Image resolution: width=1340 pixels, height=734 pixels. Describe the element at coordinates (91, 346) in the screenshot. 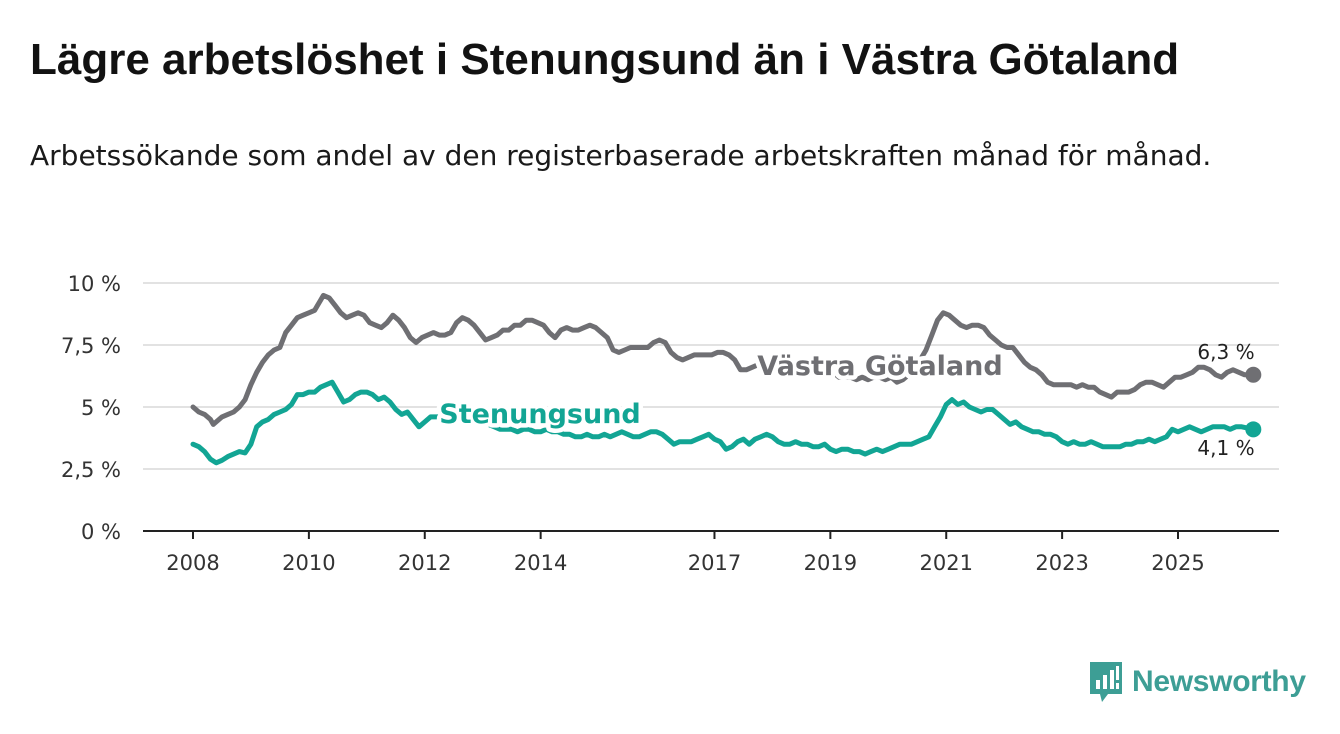

I see `y-tick-label: 7,5 %` at that location.